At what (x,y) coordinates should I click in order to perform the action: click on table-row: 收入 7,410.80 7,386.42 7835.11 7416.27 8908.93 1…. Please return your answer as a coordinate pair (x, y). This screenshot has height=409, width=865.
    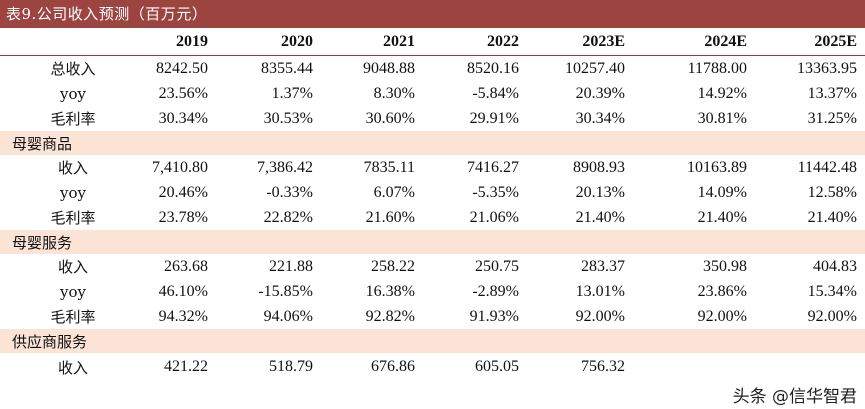
    Looking at the image, I should click on (432, 167).